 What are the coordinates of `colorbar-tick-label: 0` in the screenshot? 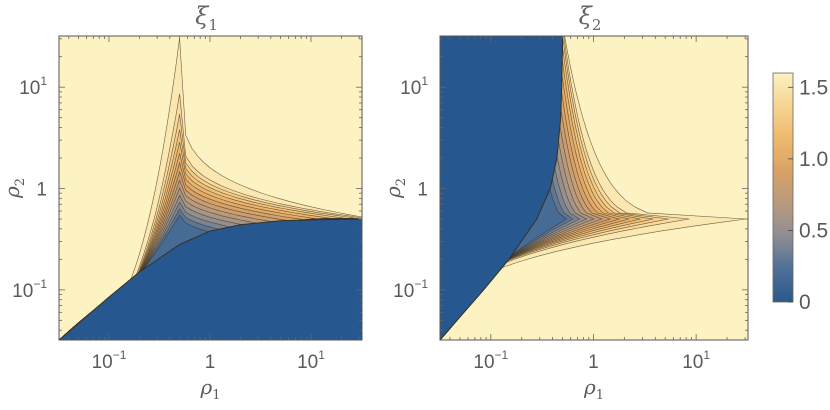 It's located at (805, 302).